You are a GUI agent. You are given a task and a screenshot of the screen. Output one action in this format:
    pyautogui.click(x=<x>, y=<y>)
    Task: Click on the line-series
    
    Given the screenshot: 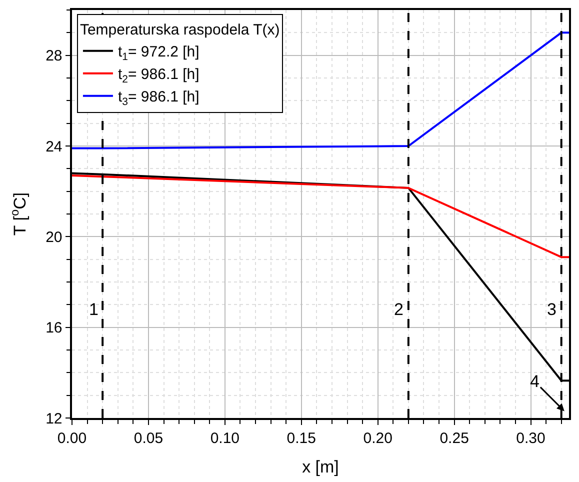 What is the action you would take?
    pyautogui.click(x=320, y=216)
    